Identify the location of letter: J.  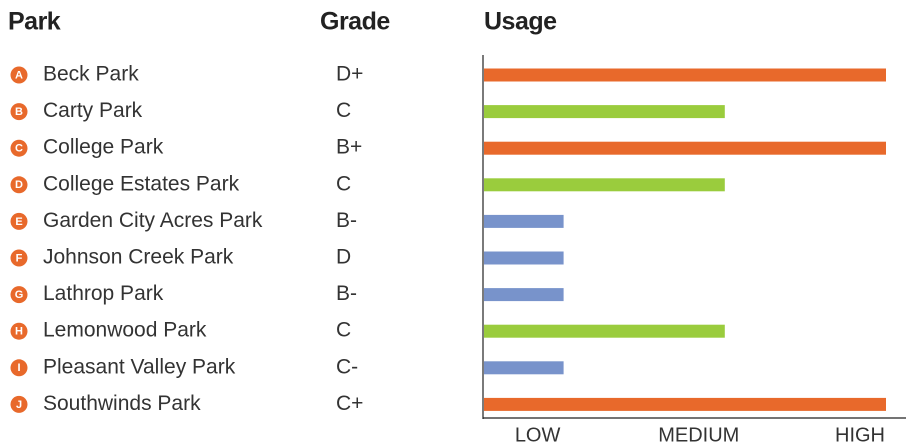
(19, 405).